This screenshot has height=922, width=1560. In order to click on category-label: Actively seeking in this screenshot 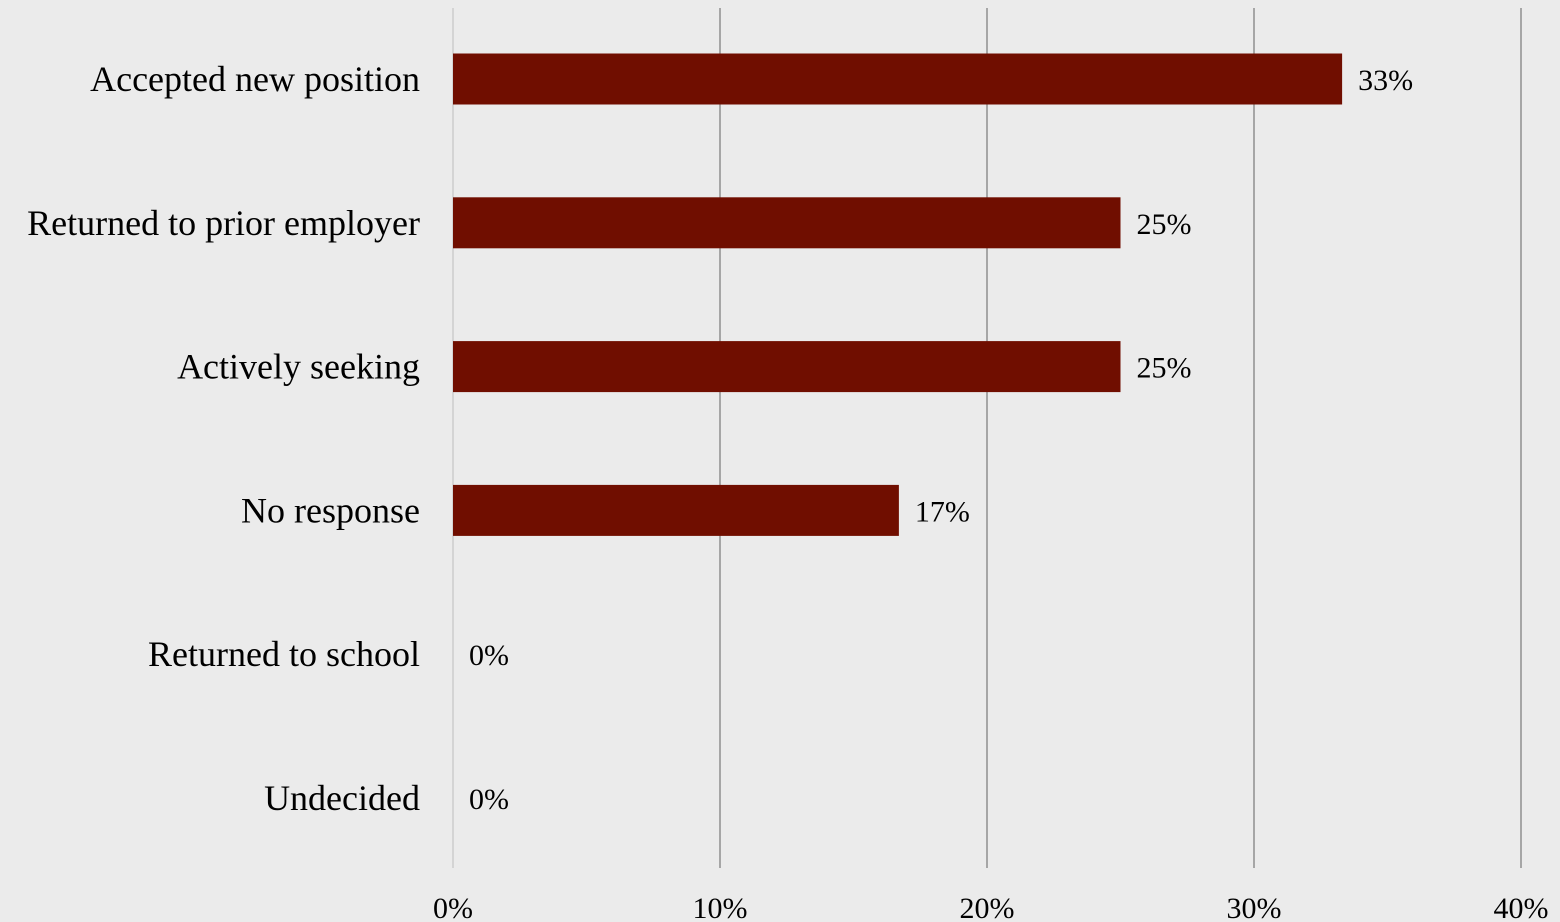, I will do `click(298, 367)`.